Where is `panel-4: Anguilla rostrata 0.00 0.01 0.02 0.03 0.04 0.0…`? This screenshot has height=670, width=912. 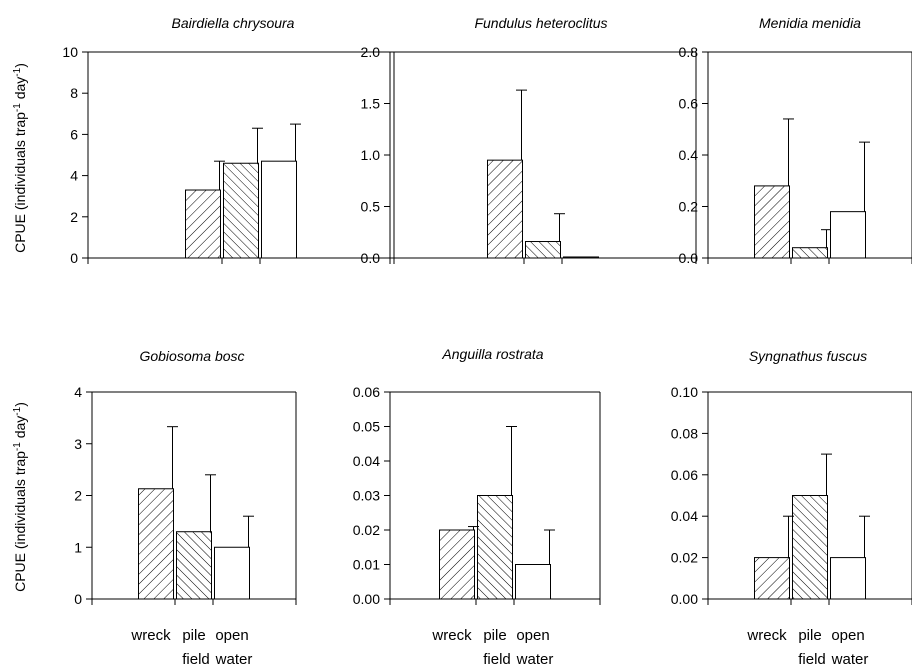
panel-4: Anguilla rostrata 0.00 0.01 0.02 0.03 0.04 0.0… is located at coordinates (477, 507).